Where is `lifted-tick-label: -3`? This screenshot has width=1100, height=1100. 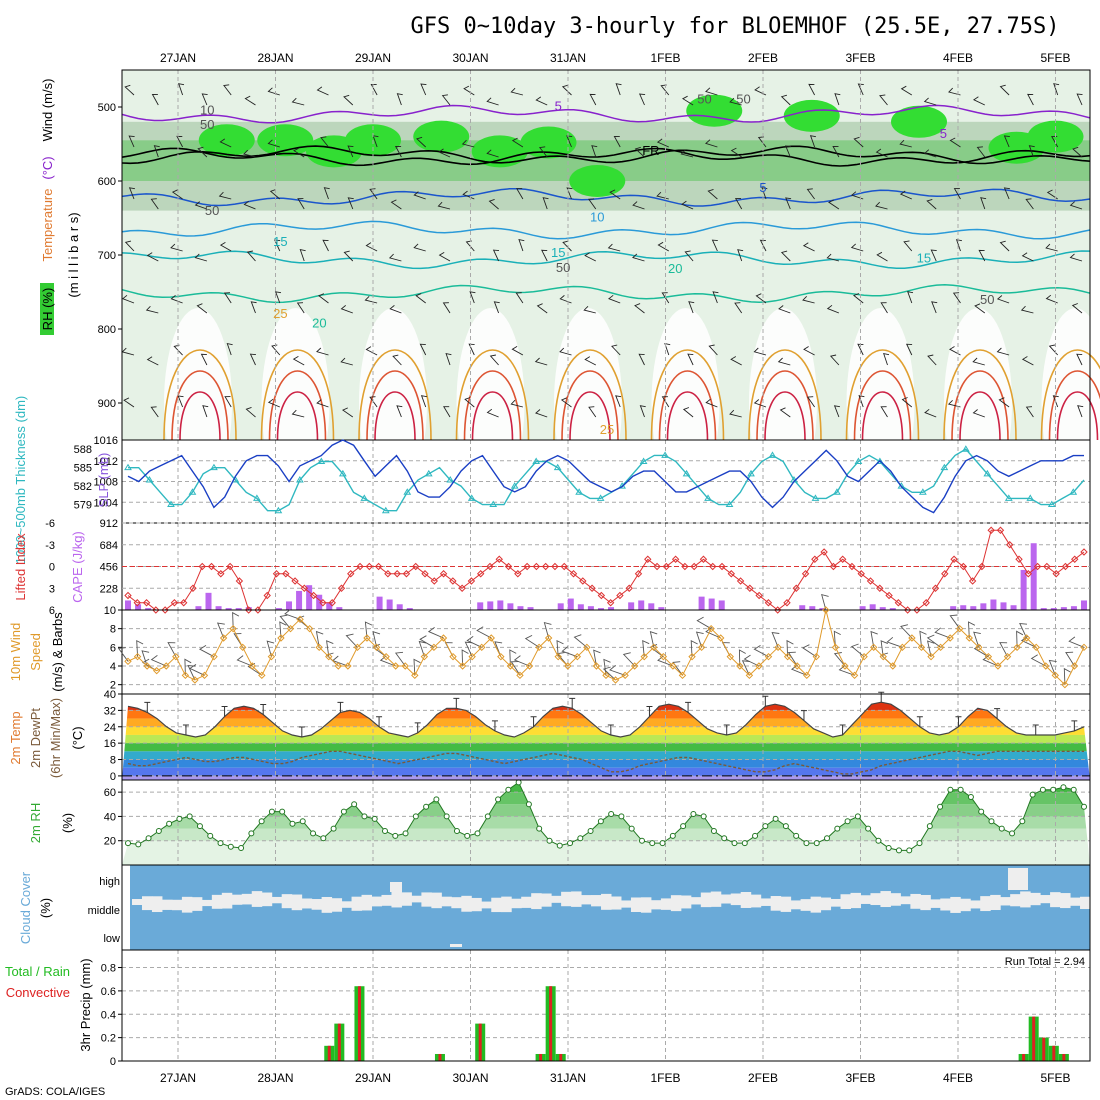
lifted-tick-label: -3 is located at coordinates (50, 546).